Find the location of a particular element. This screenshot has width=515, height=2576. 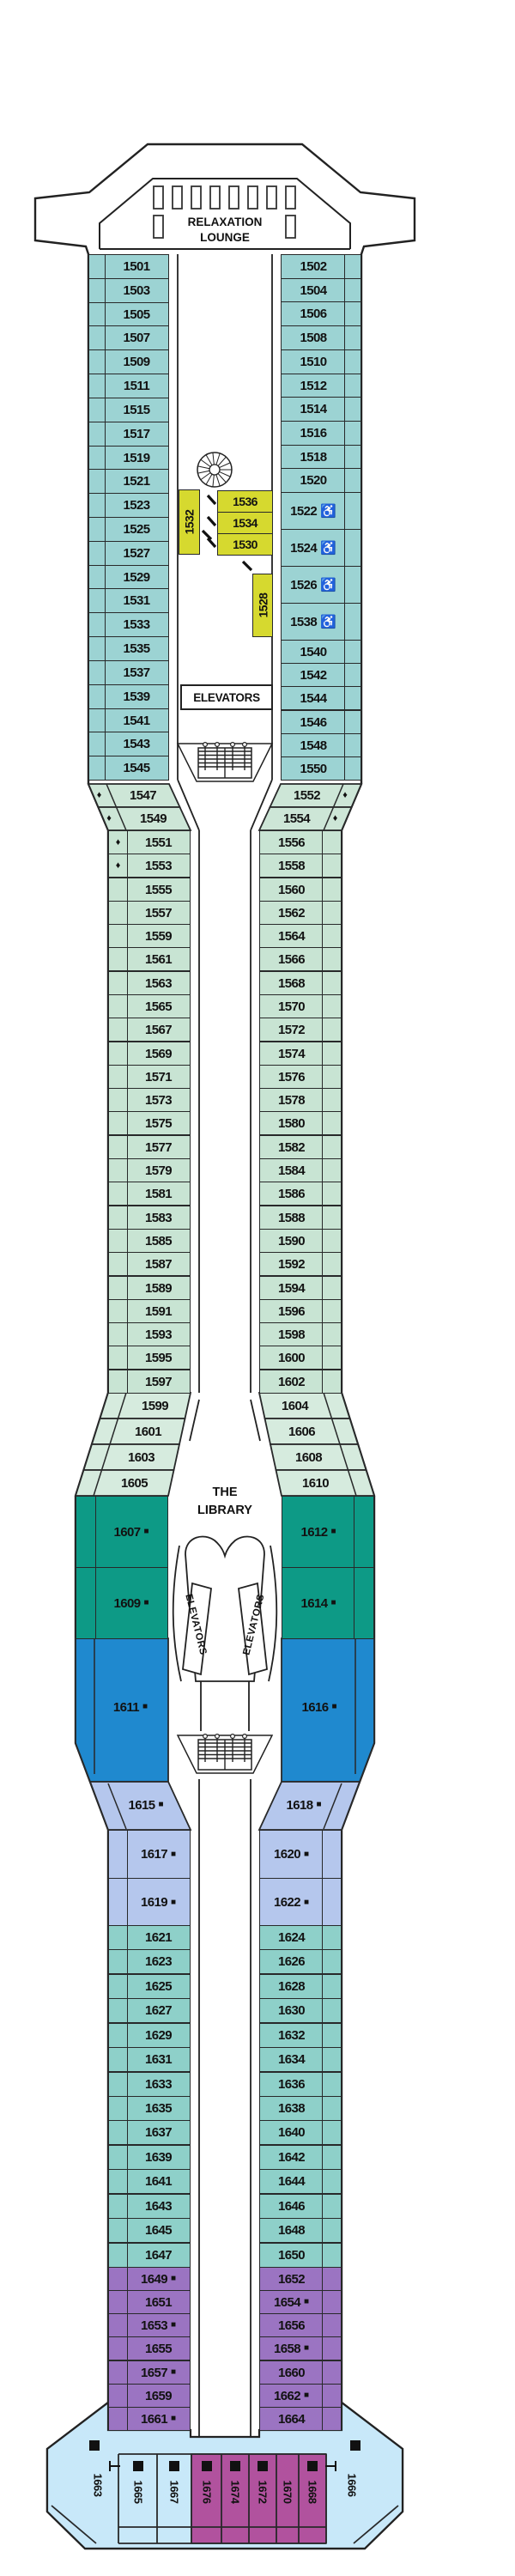

cabin-1662: 1662 ■ is located at coordinates (300, 2396).